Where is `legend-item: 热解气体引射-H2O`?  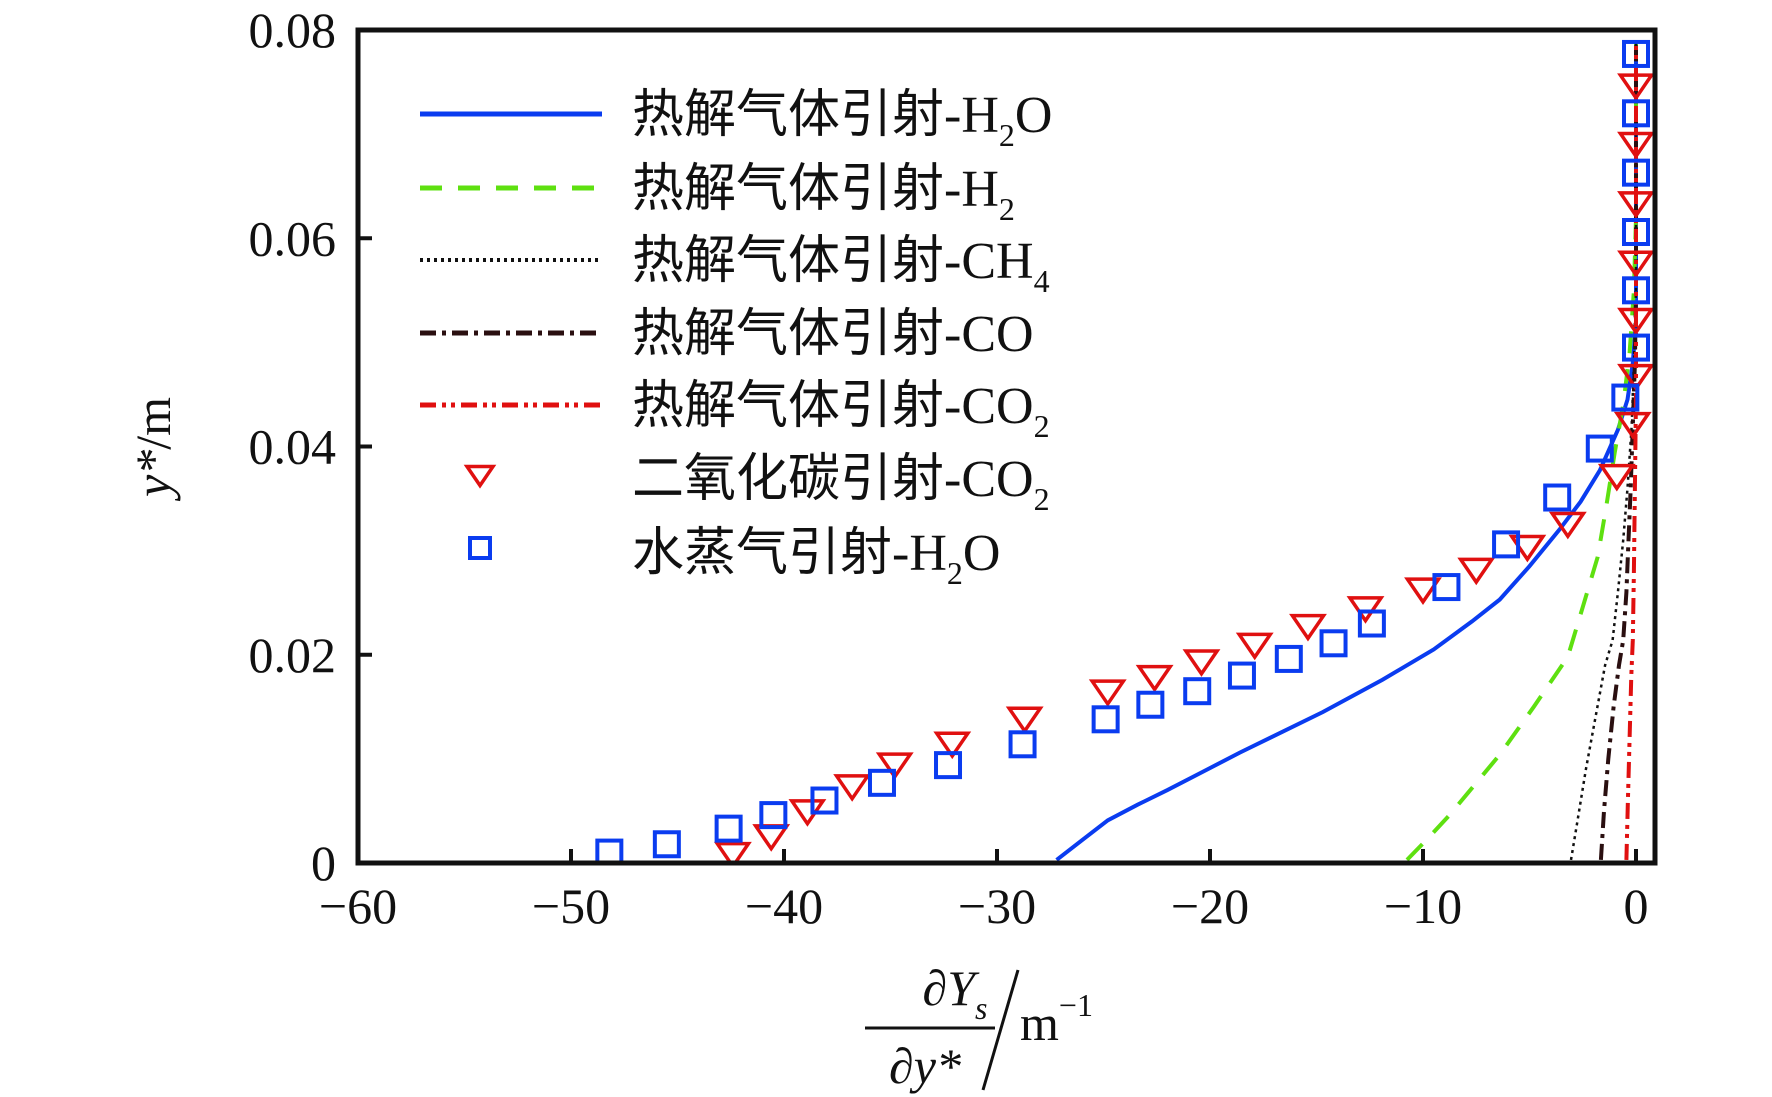
legend-item: 热解气体引射-H2O is located at coordinates (736, 120).